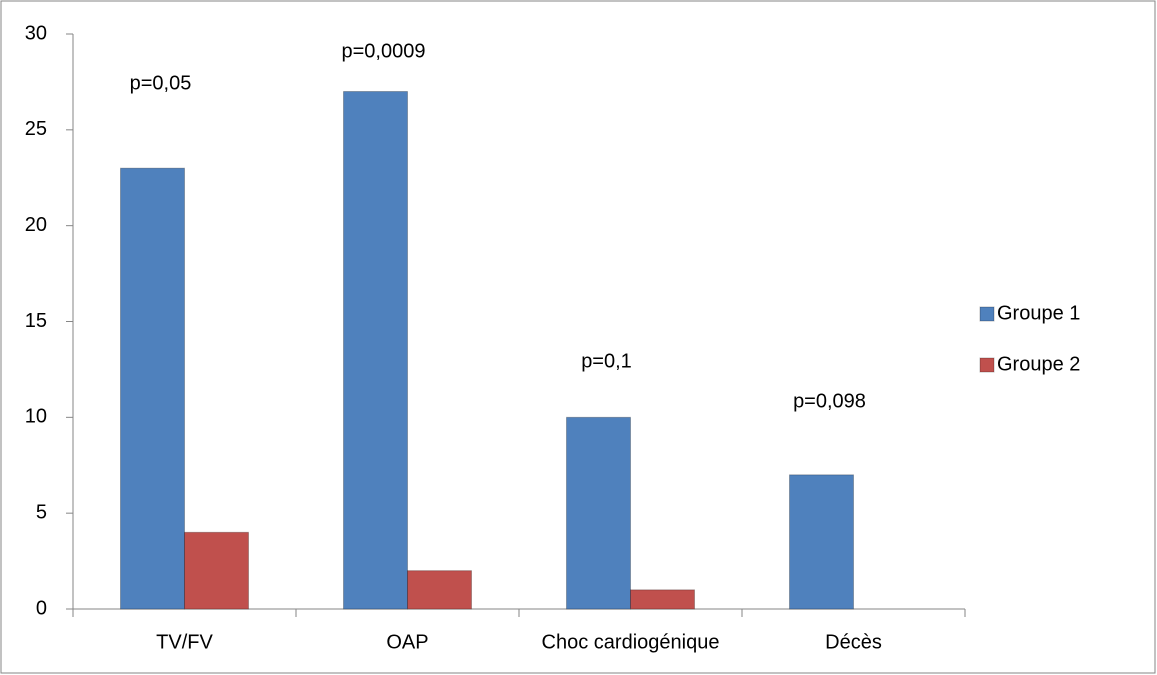  I want to click on legend-label: Groupe 1, so click(1038, 313).